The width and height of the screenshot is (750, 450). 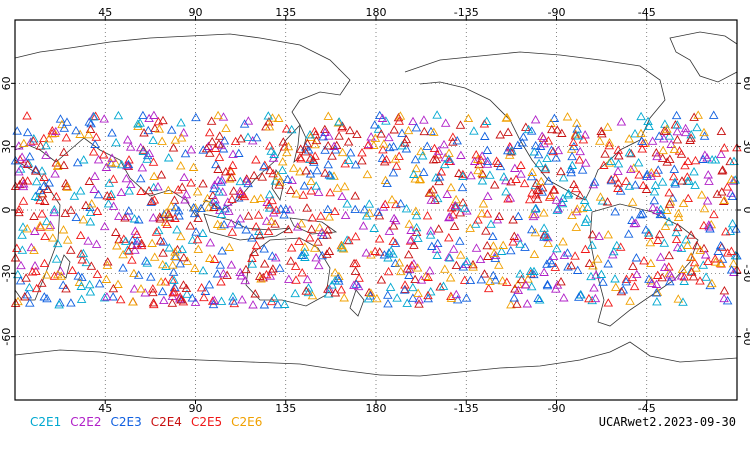 What do you see at coordinates (745, 210) in the screenshot?
I see `y-tick-label-right: 0` at bounding box center [745, 210].